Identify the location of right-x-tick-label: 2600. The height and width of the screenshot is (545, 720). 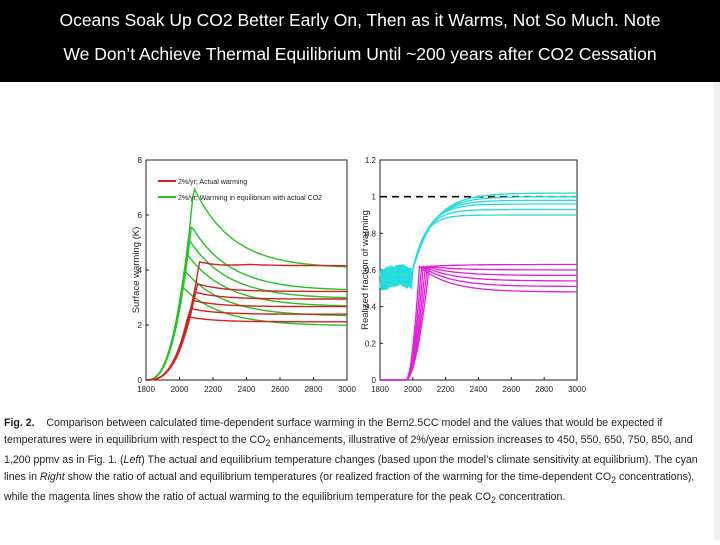
(511, 389).